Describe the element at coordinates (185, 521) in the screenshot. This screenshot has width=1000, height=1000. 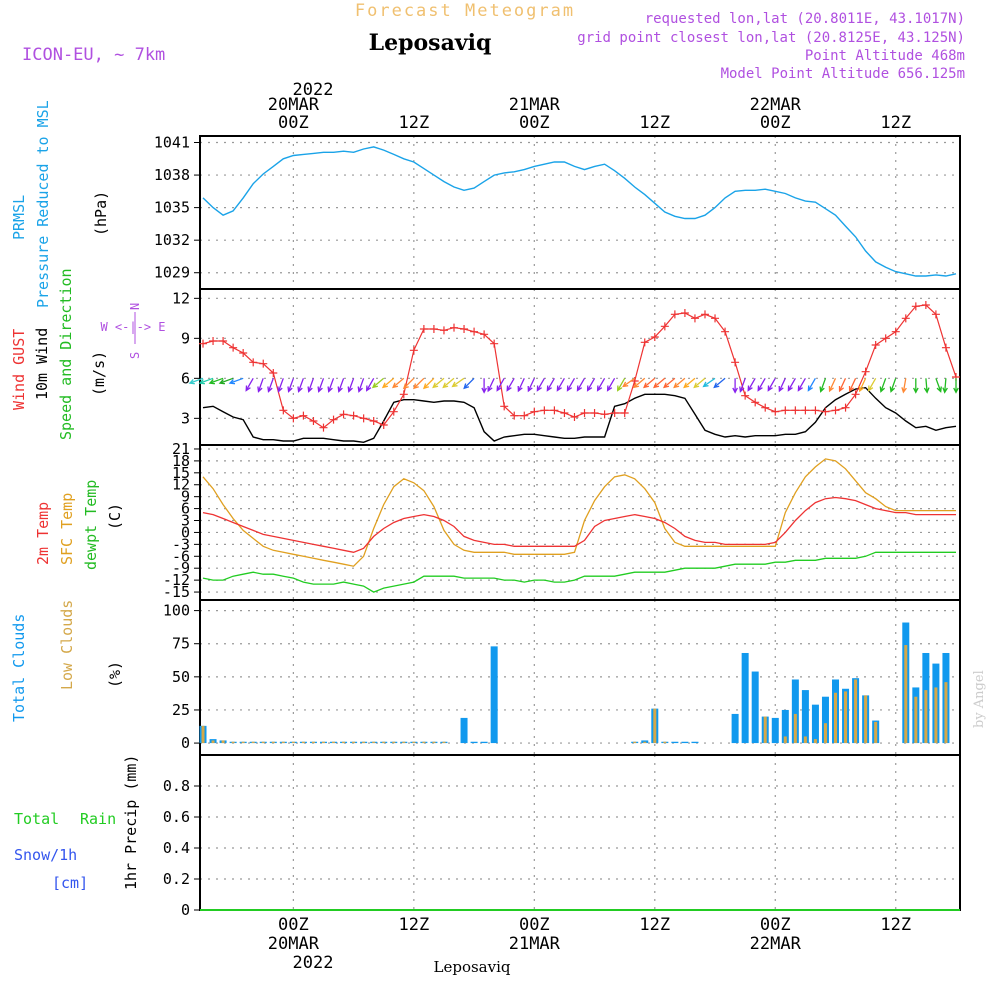
I see `y-tick-label: 3` at that location.